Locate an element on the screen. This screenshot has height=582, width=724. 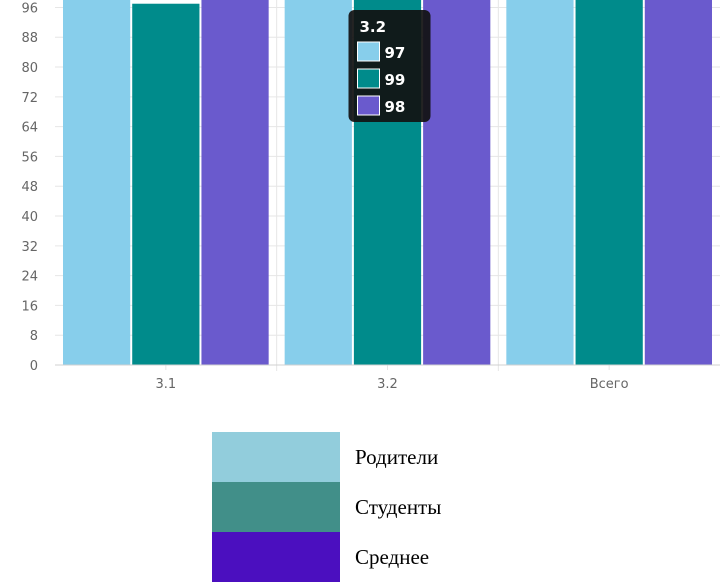
legend-label: Родители is located at coordinates (397, 456).